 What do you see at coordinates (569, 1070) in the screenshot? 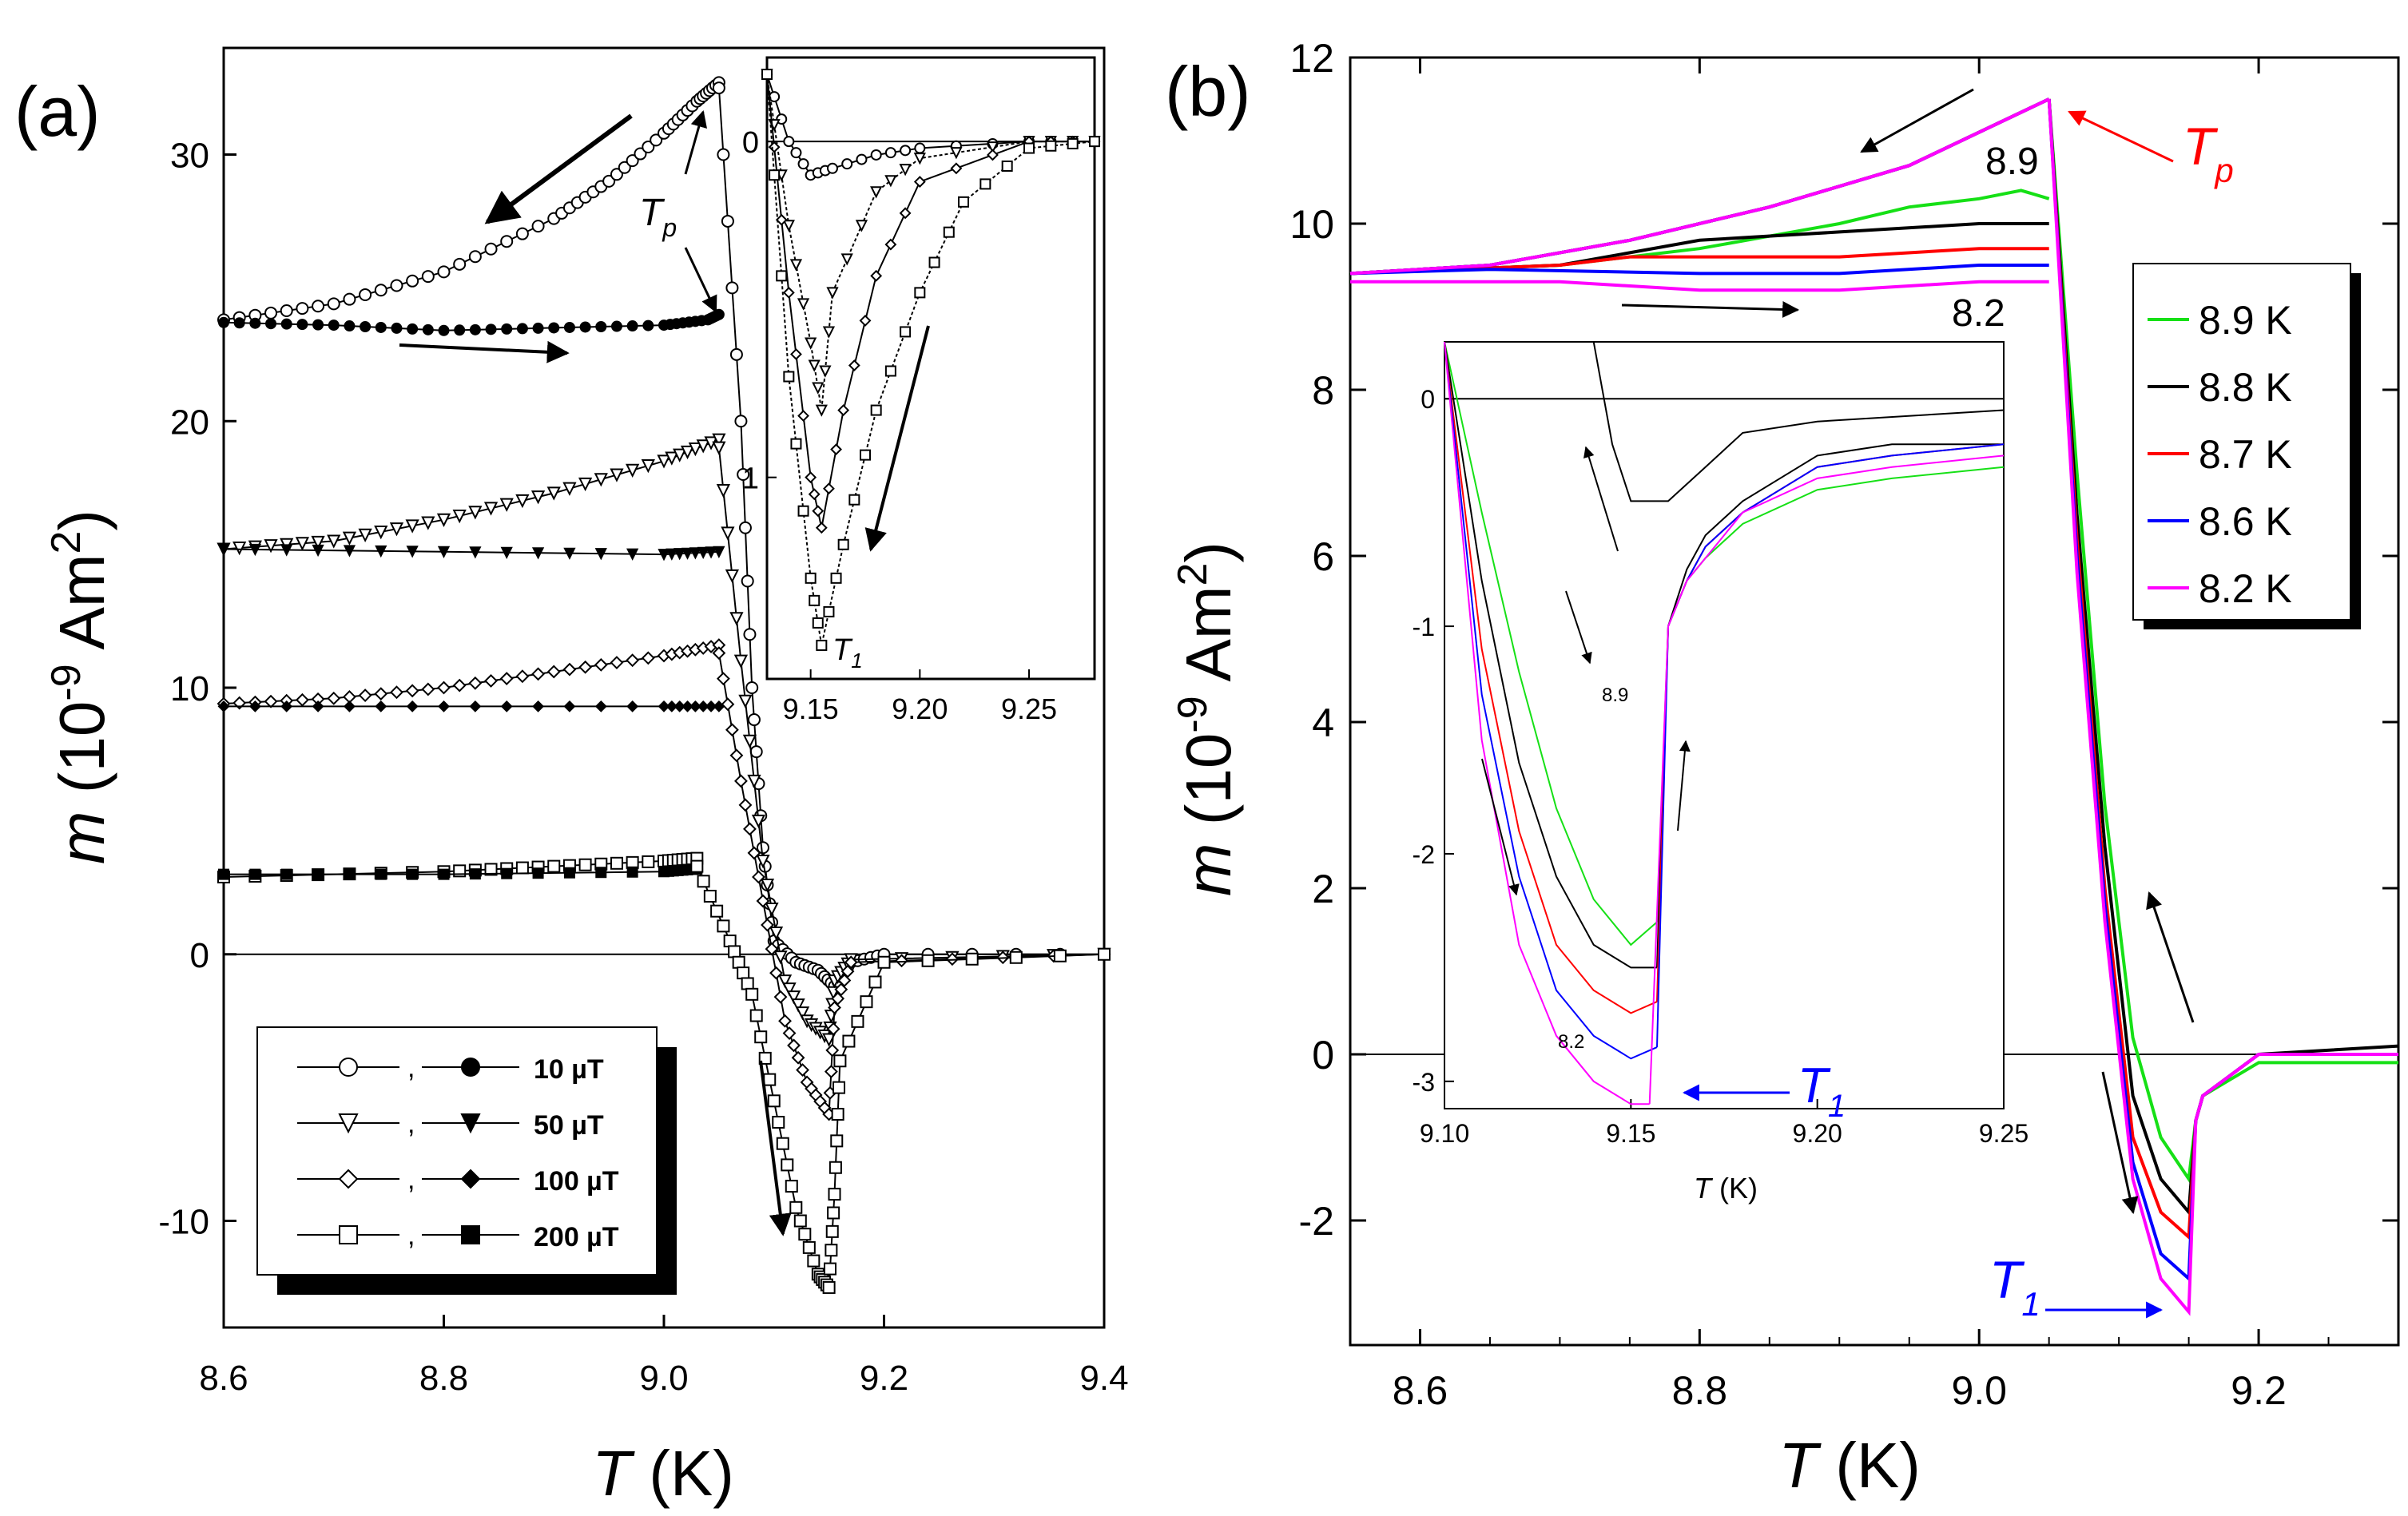
I see `panel-a-legend-label: 10 µT` at bounding box center [569, 1070].